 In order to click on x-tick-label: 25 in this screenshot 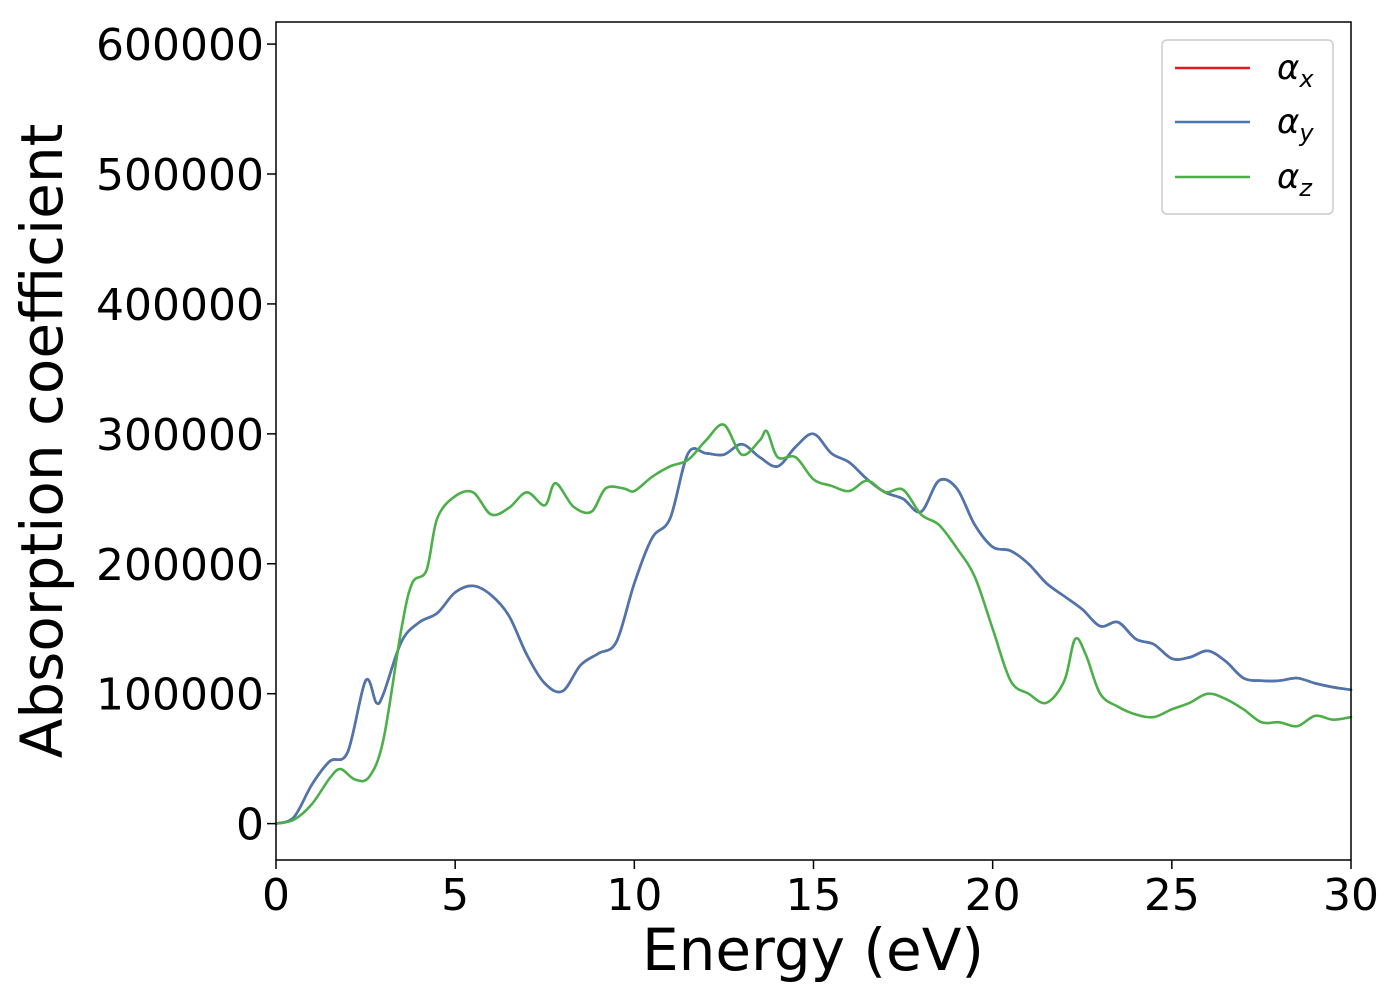, I will do `click(1172, 895)`.